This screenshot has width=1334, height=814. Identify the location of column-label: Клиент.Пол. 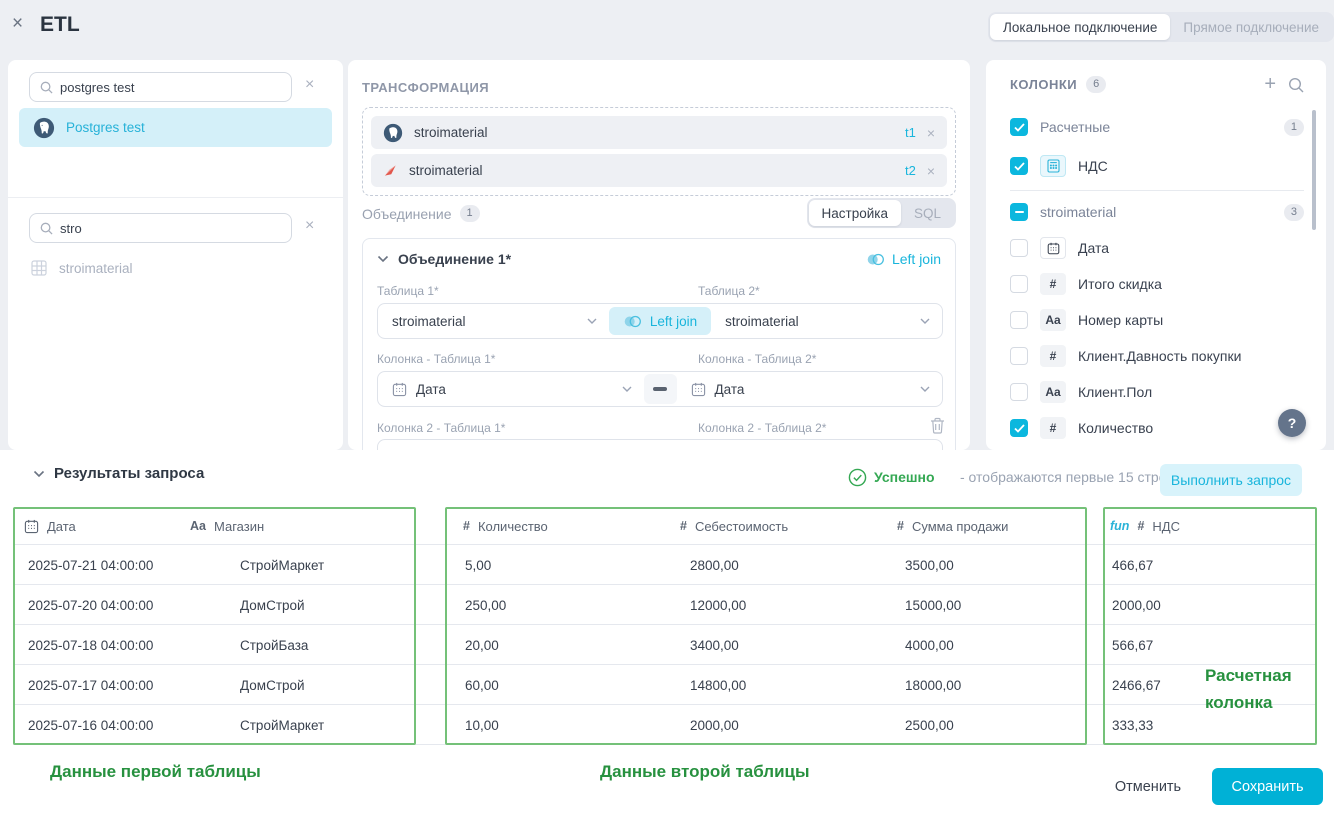
(1115, 392).